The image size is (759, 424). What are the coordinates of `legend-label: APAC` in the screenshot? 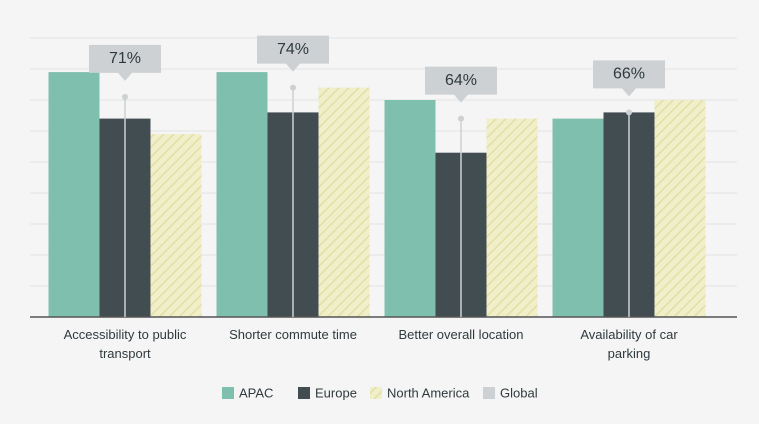 It's located at (256, 392).